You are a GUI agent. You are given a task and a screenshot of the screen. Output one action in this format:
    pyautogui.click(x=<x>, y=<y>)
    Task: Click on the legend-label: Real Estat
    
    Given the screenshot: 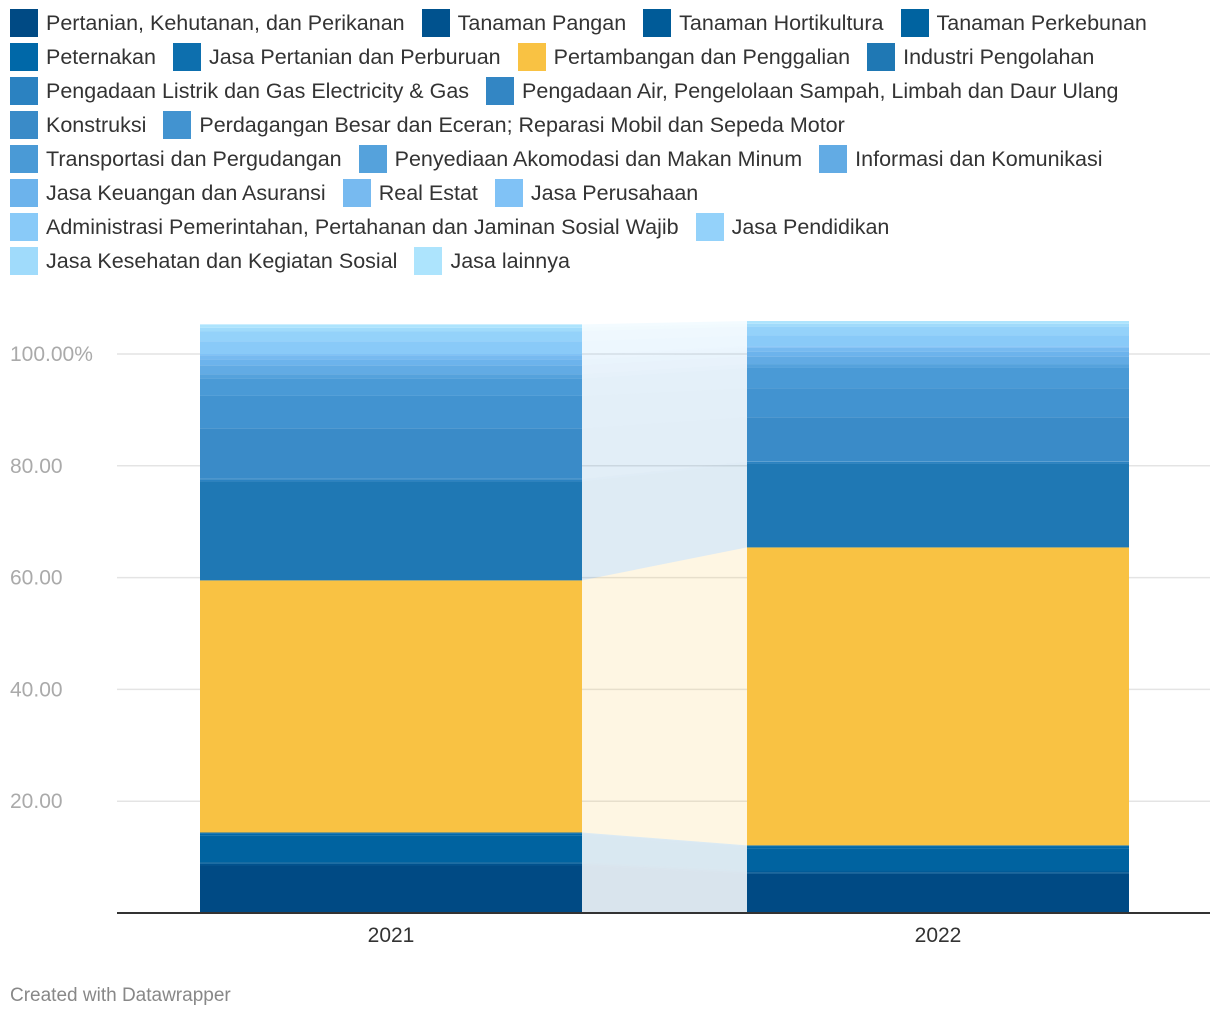 What is the action you would take?
    pyautogui.click(x=428, y=192)
    